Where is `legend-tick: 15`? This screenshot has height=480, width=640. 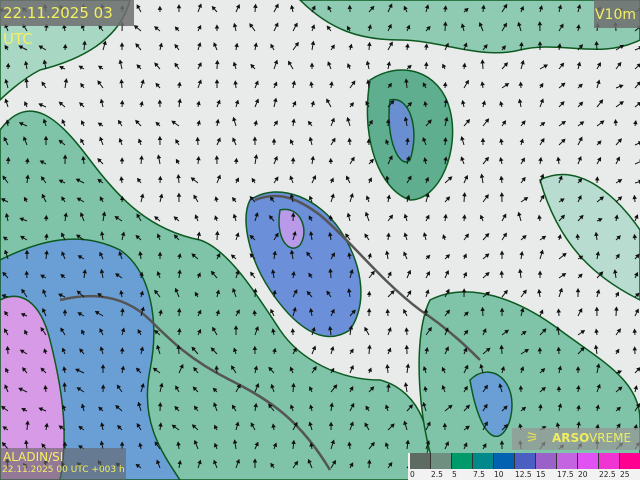
legend-tick: 15 is located at coordinates (541, 474).